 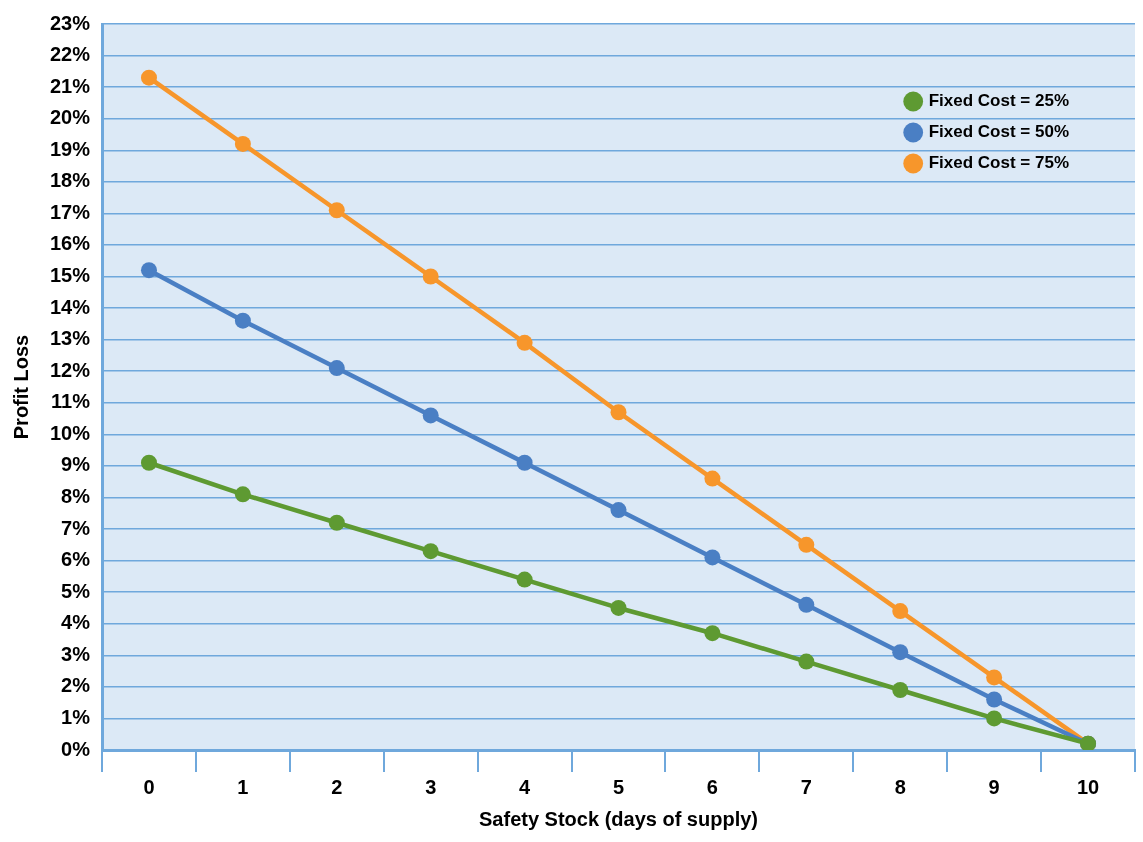 What do you see at coordinates (618, 818) in the screenshot?
I see `x-axis-title: Safety Stock (days of supply)` at bounding box center [618, 818].